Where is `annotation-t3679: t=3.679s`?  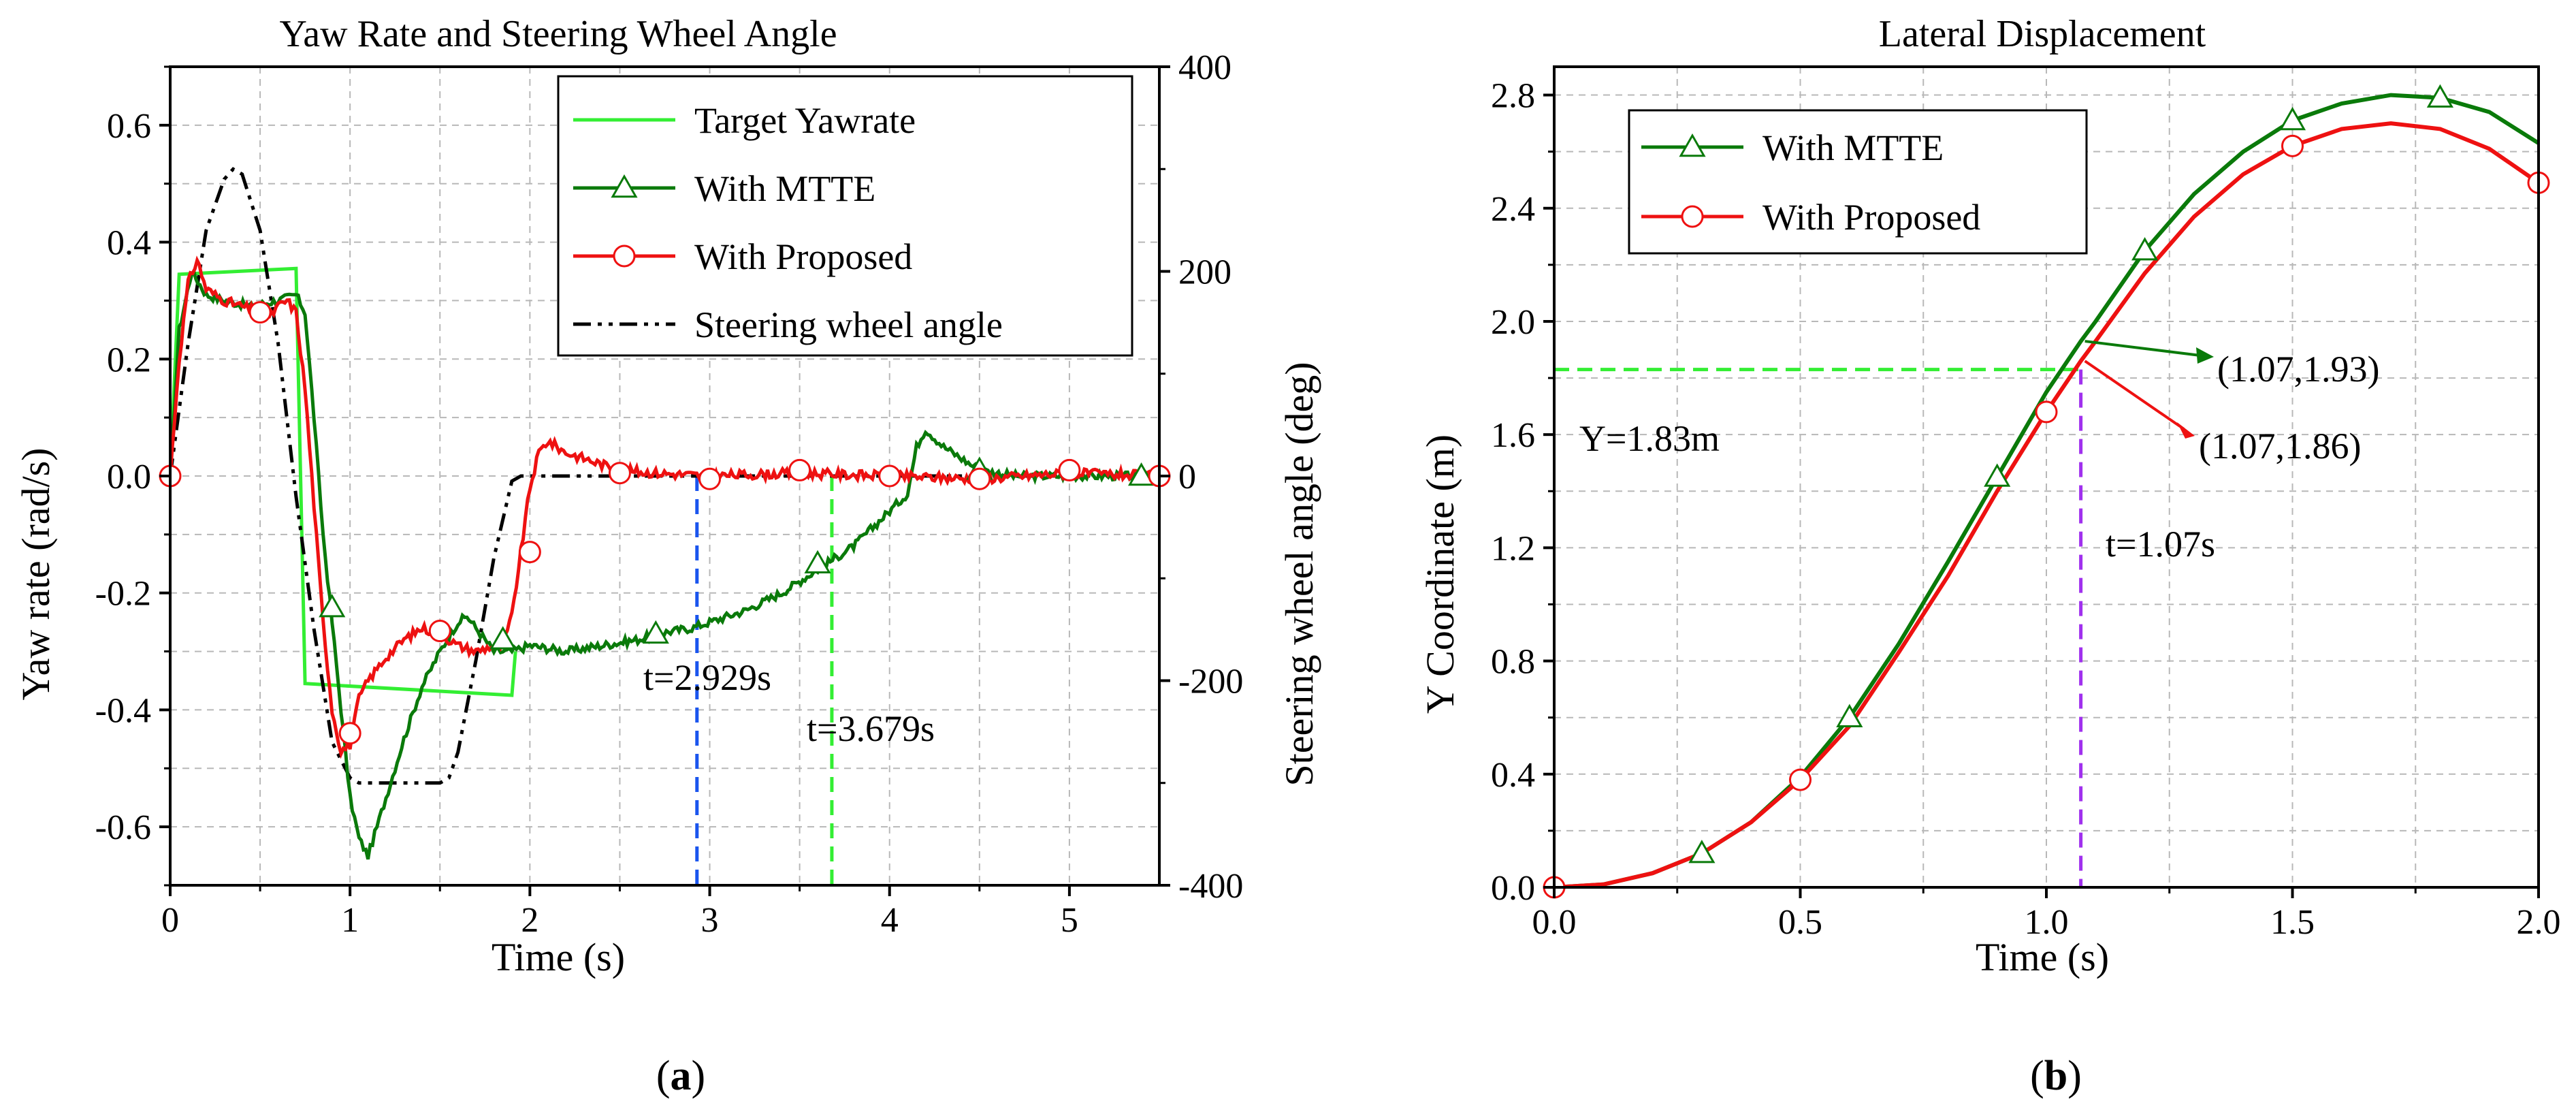 annotation-t3679: t=3.679s is located at coordinates (871, 728).